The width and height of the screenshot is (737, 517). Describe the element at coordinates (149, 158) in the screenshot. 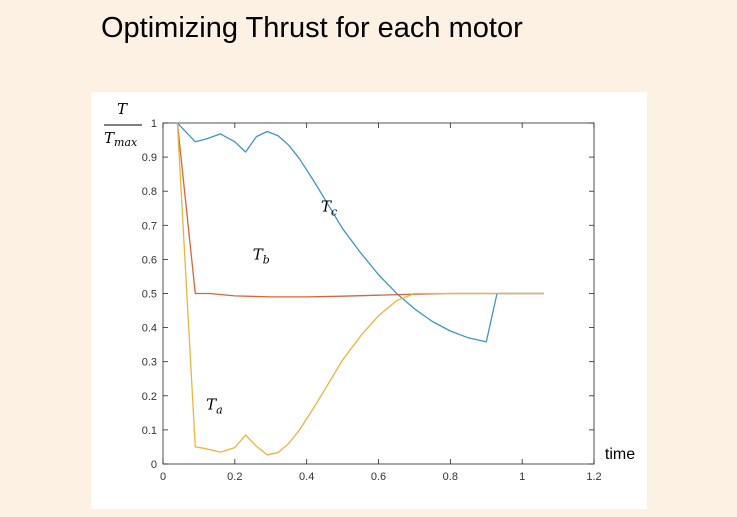

I see `y-tick-label: 0.9` at that location.